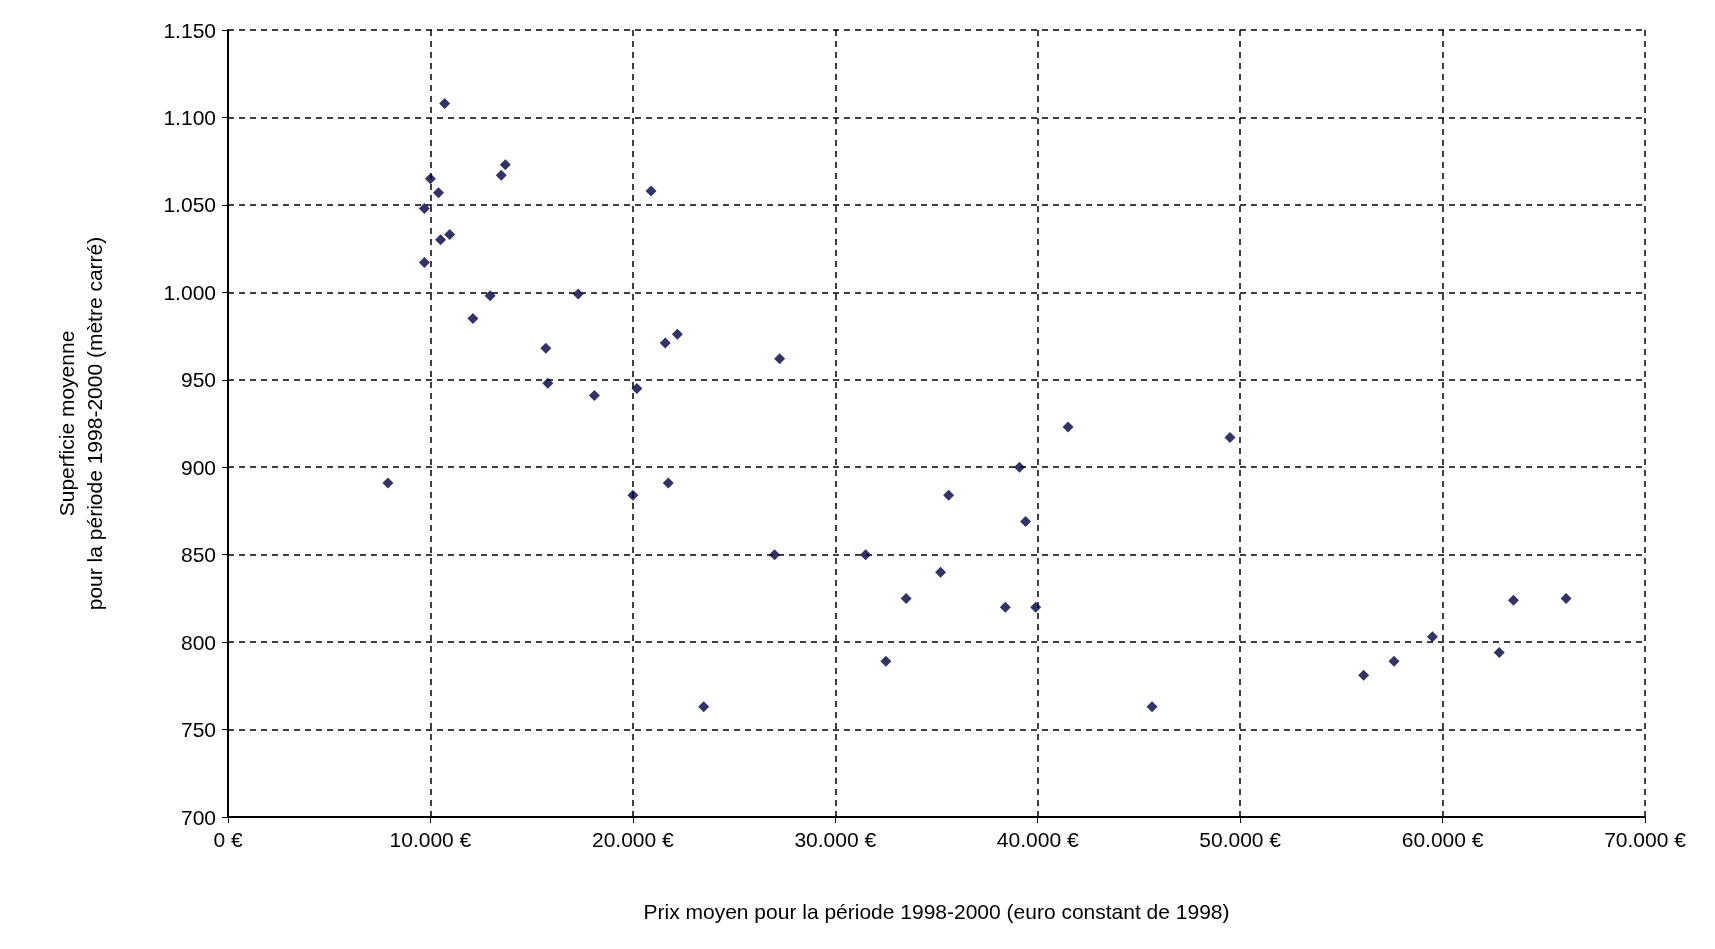 This screenshot has height=949, width=1715. Describe the element at coordinates (80, 423) in the screenshot. I see `y-axis-title: Superficie moyenne pour la période 1998-2000 (mètre carré)` at that location.